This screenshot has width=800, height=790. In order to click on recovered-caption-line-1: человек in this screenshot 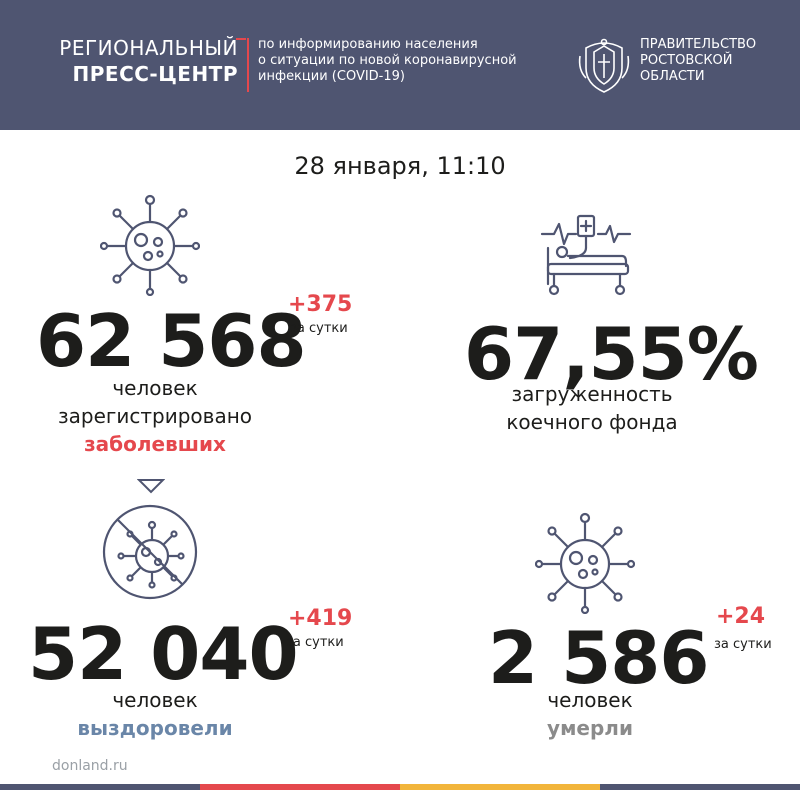, I will do `click(155, 700)`.